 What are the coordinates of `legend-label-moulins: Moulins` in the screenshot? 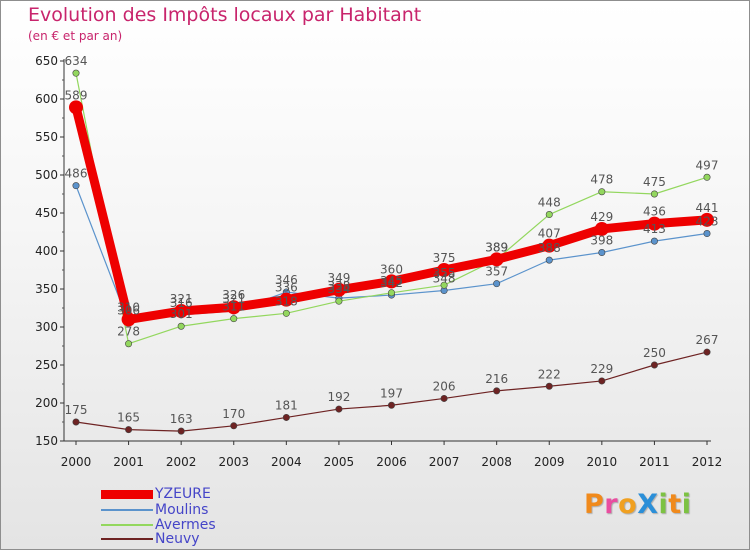 It's located at (182, 510).